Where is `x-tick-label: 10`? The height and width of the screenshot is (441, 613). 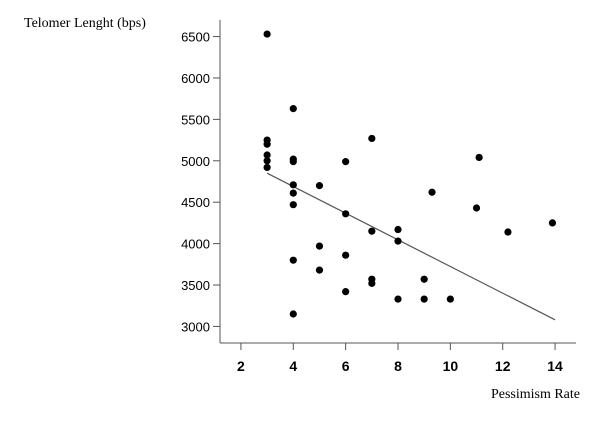
x-tick-label: 10 is located at coordinates (451, 366).